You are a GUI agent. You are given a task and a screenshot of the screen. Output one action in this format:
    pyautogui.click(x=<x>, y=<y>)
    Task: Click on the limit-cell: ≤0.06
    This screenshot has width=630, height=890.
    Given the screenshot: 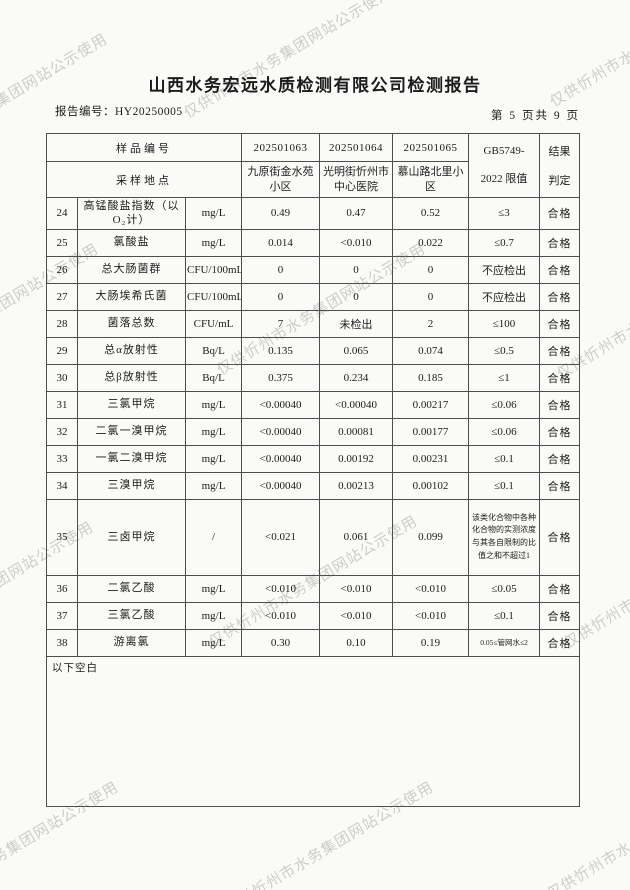 What is the action you would take?
    pyautogui.click(x=504, y=404)
    